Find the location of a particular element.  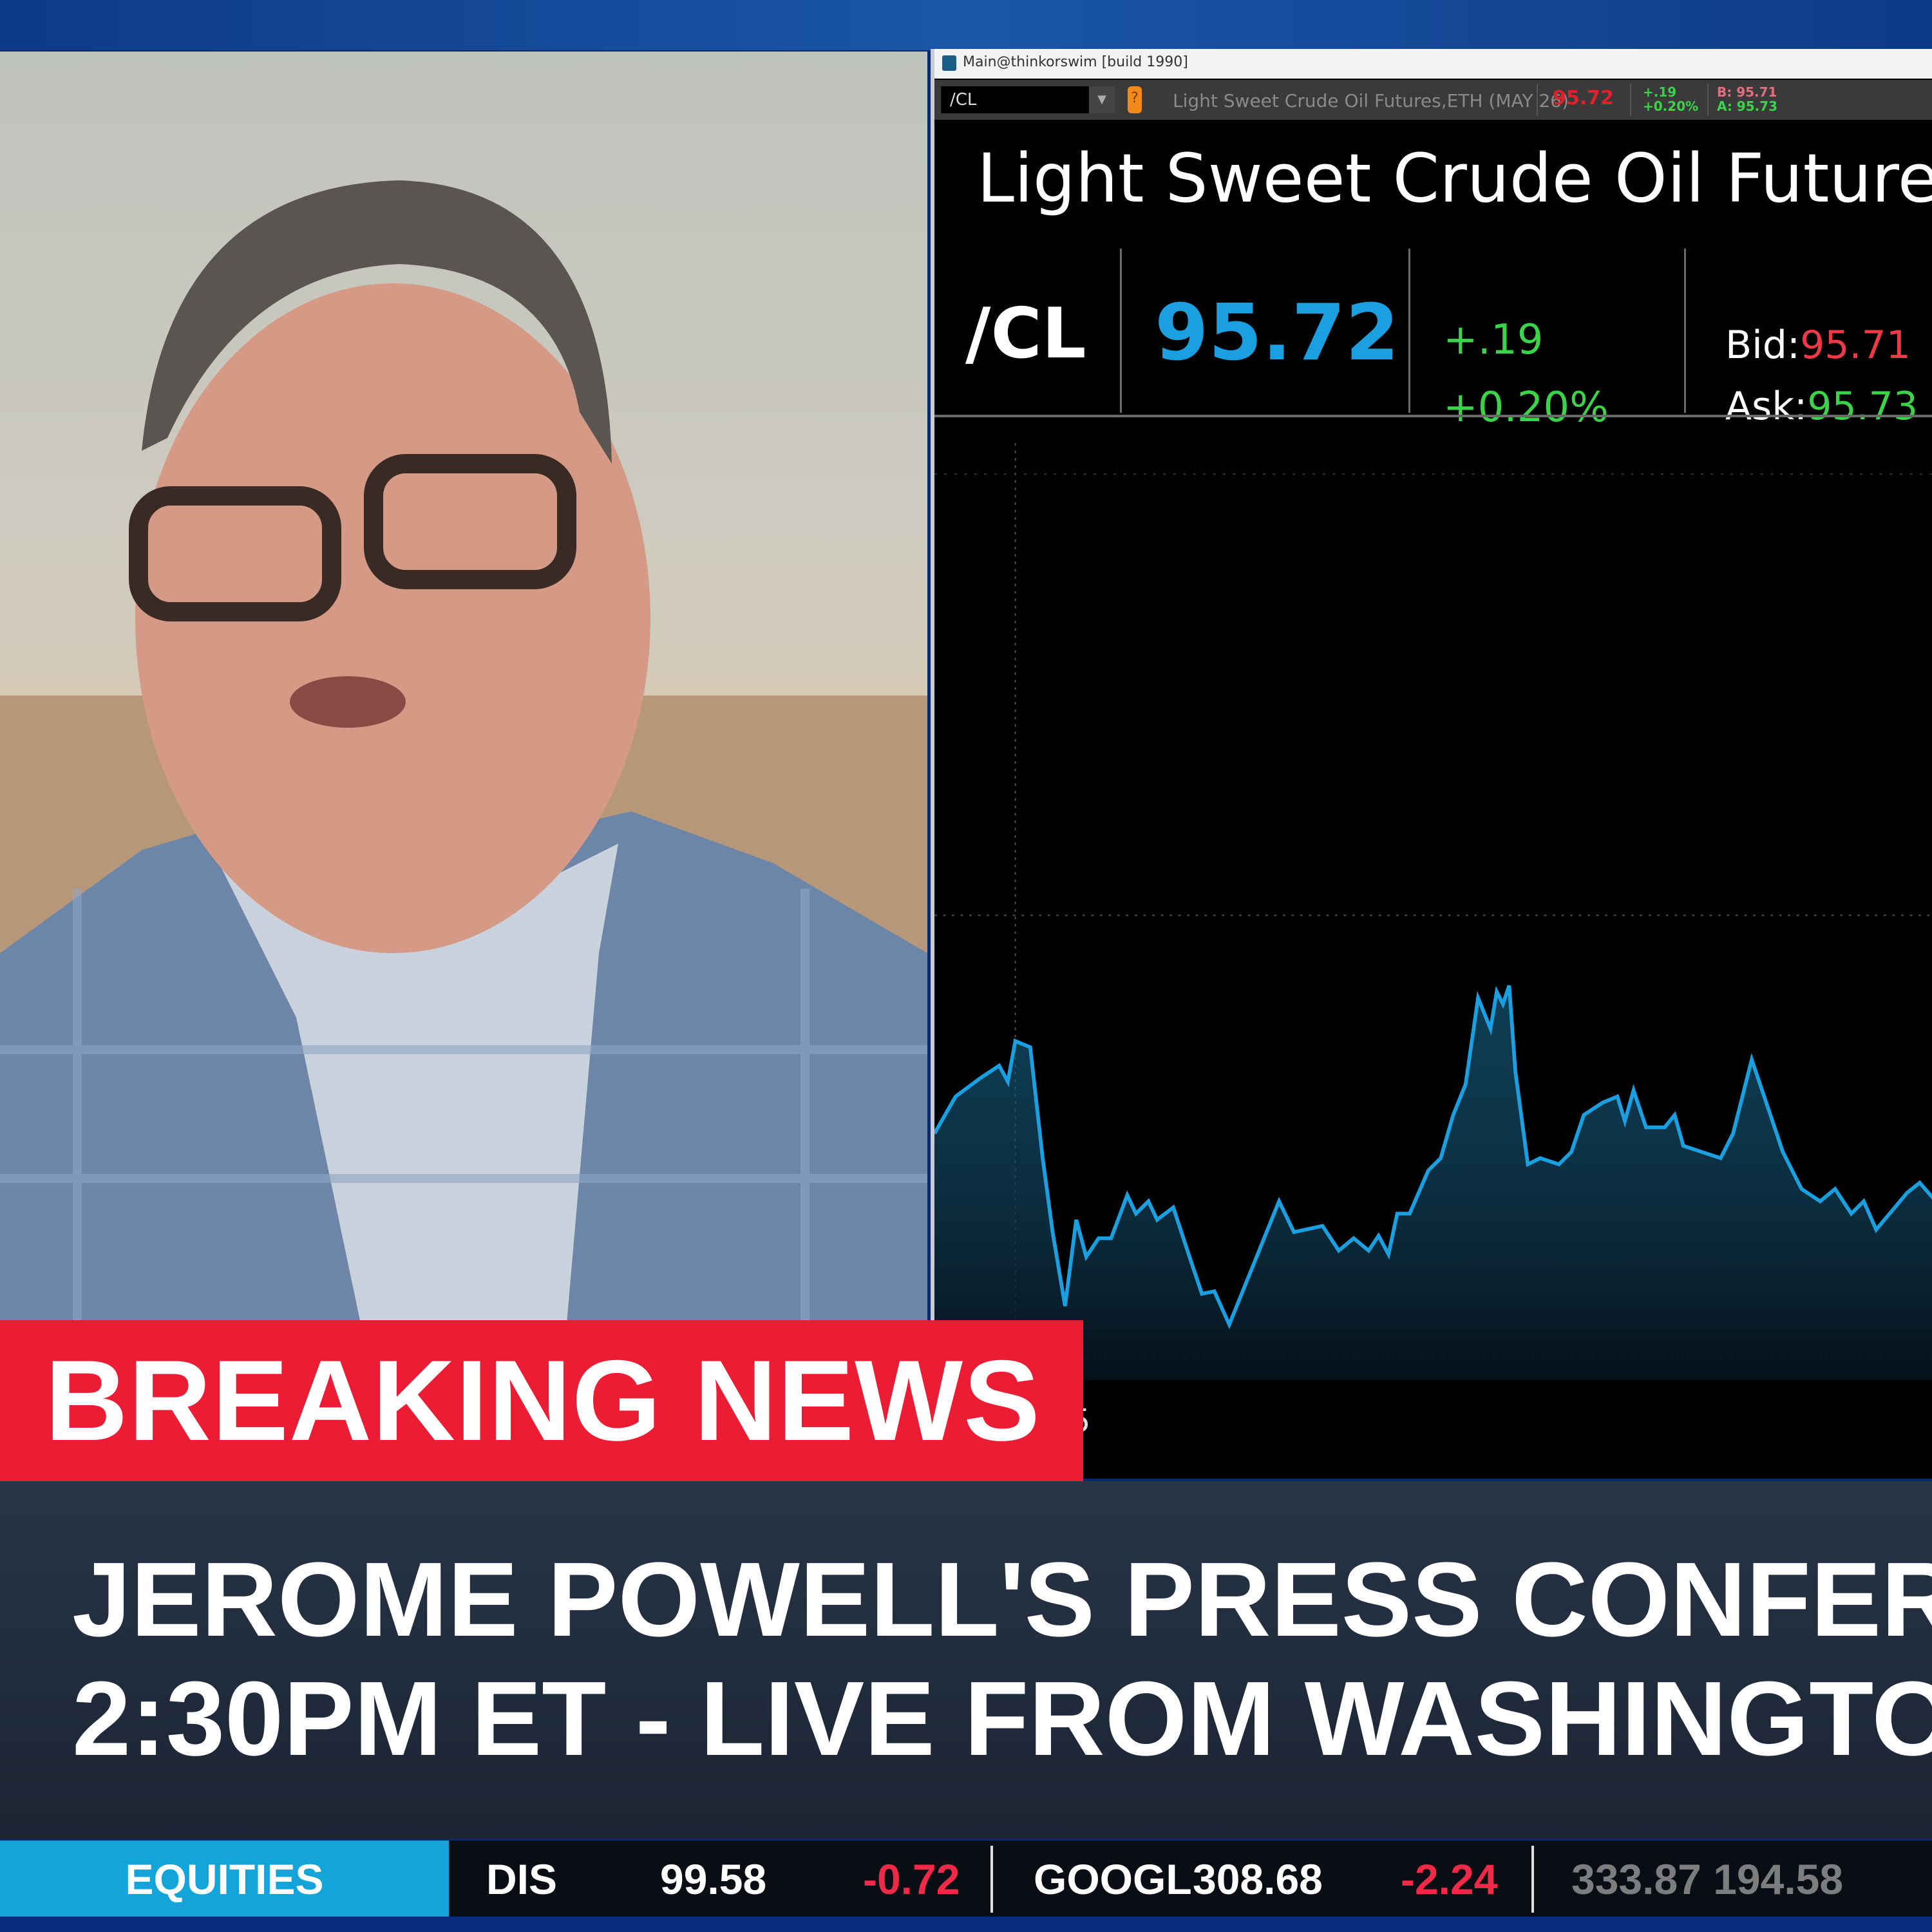

ticker-change: -2.24 is located at coordinates (1449, 1879).